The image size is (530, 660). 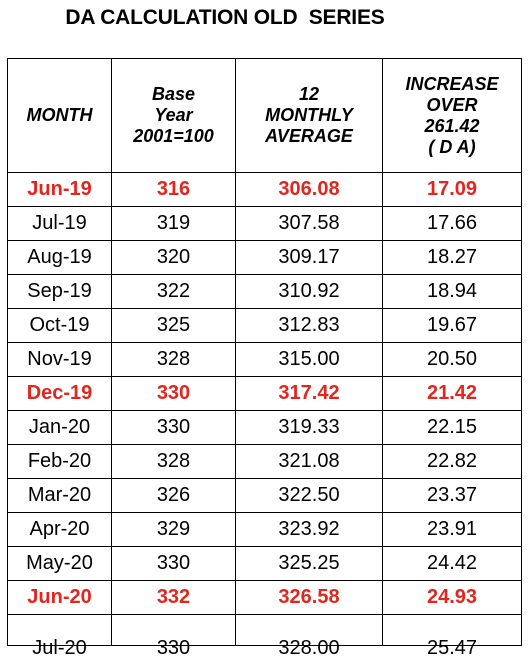 I want to click on base-cell: 329, so click(x=173, y=529).